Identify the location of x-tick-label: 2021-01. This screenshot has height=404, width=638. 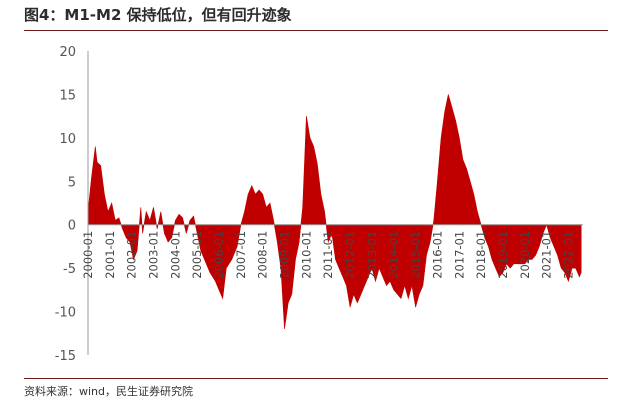
(547, 255).